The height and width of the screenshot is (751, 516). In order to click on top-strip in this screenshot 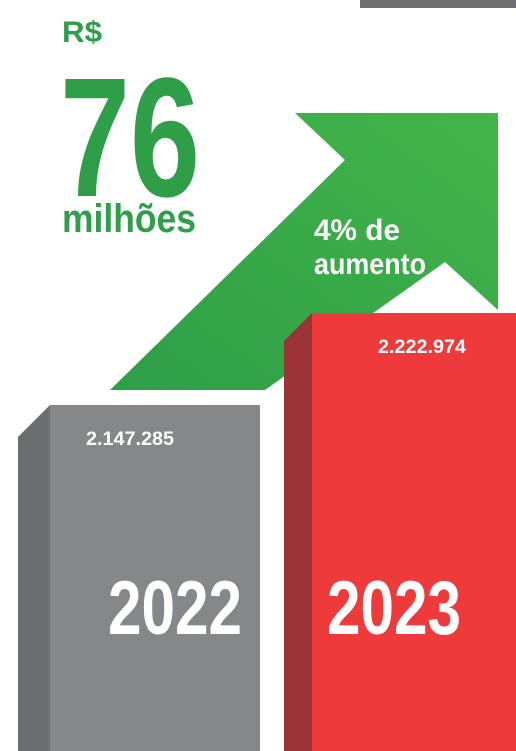, I will do `click(438, 4)`.